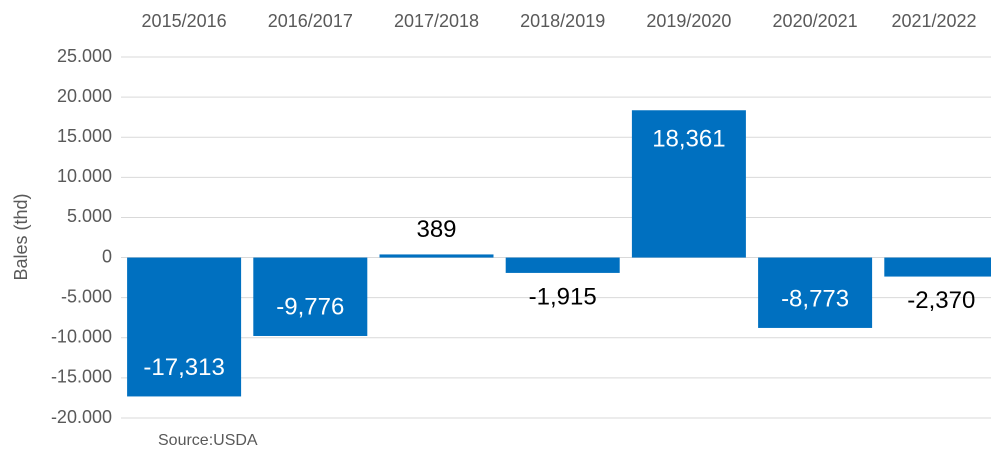  What do you see at coordinates (562, 21) in the screenshot?
I see `x-tick-label: 2018/2019` at bounding box center [562, 21].